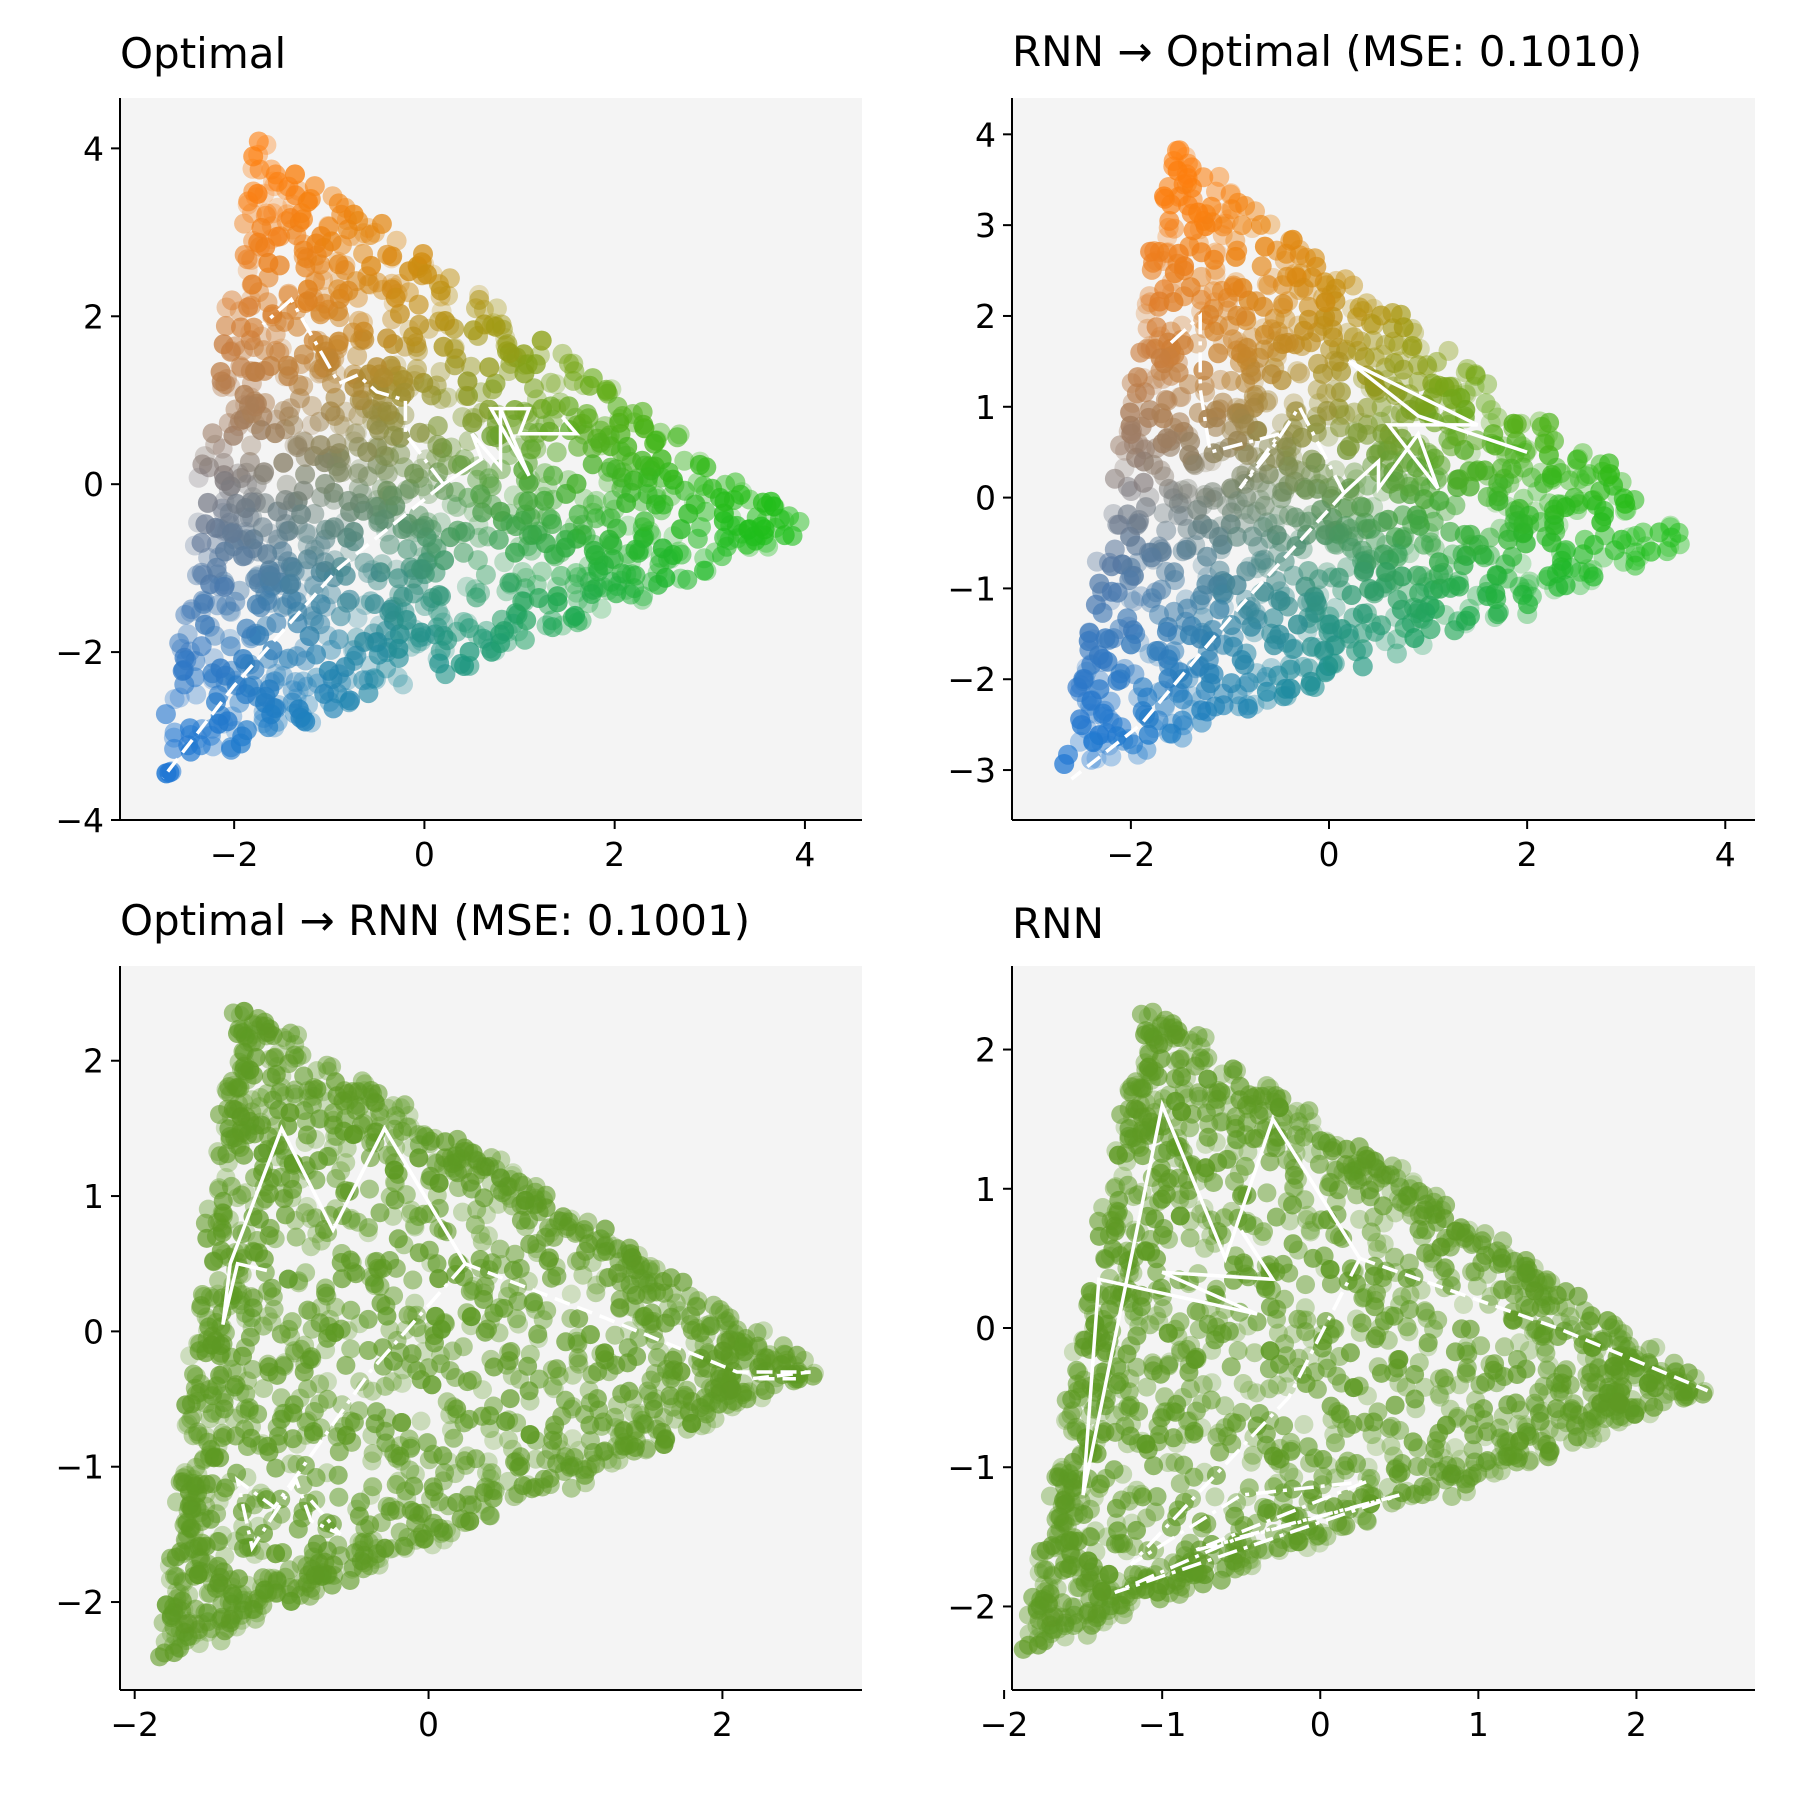  What do you see at coordinates (722, 1724) in the screenshot?
I see `x-tick-label: 2` at bounding box center [722, 1724].